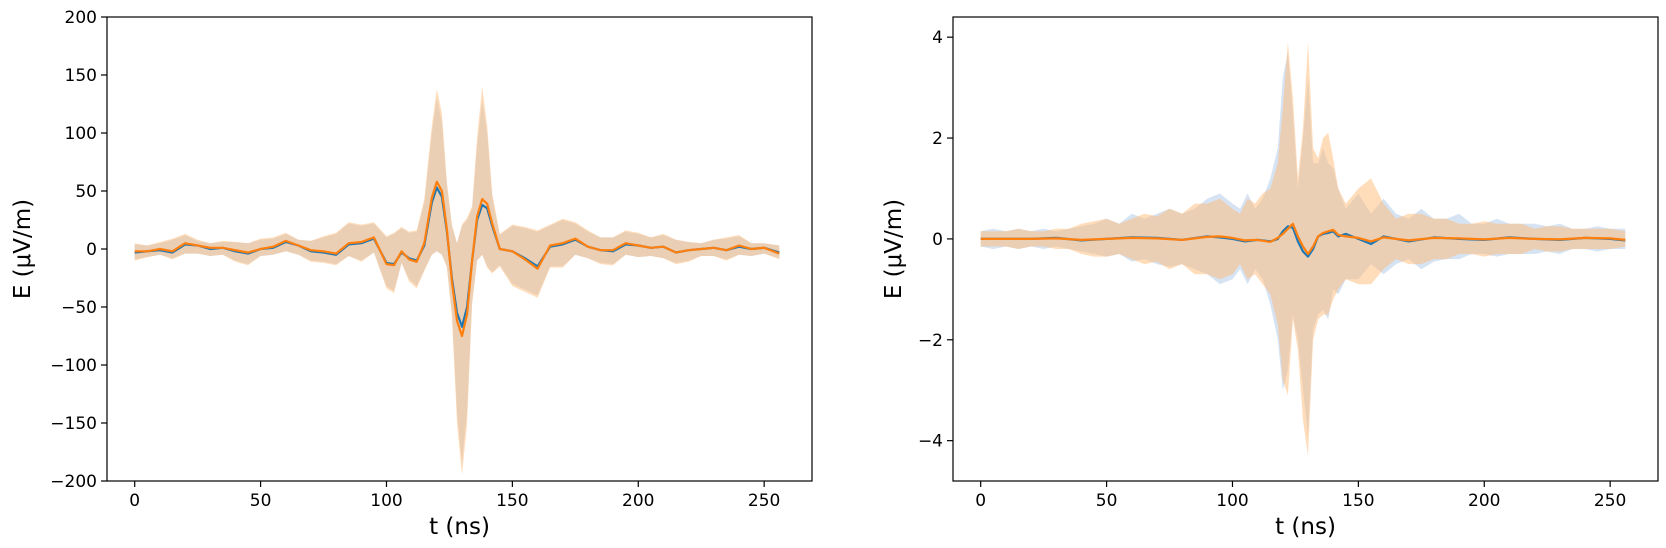  I want to click on left-y-tick-label: −200, so click(73, 482).